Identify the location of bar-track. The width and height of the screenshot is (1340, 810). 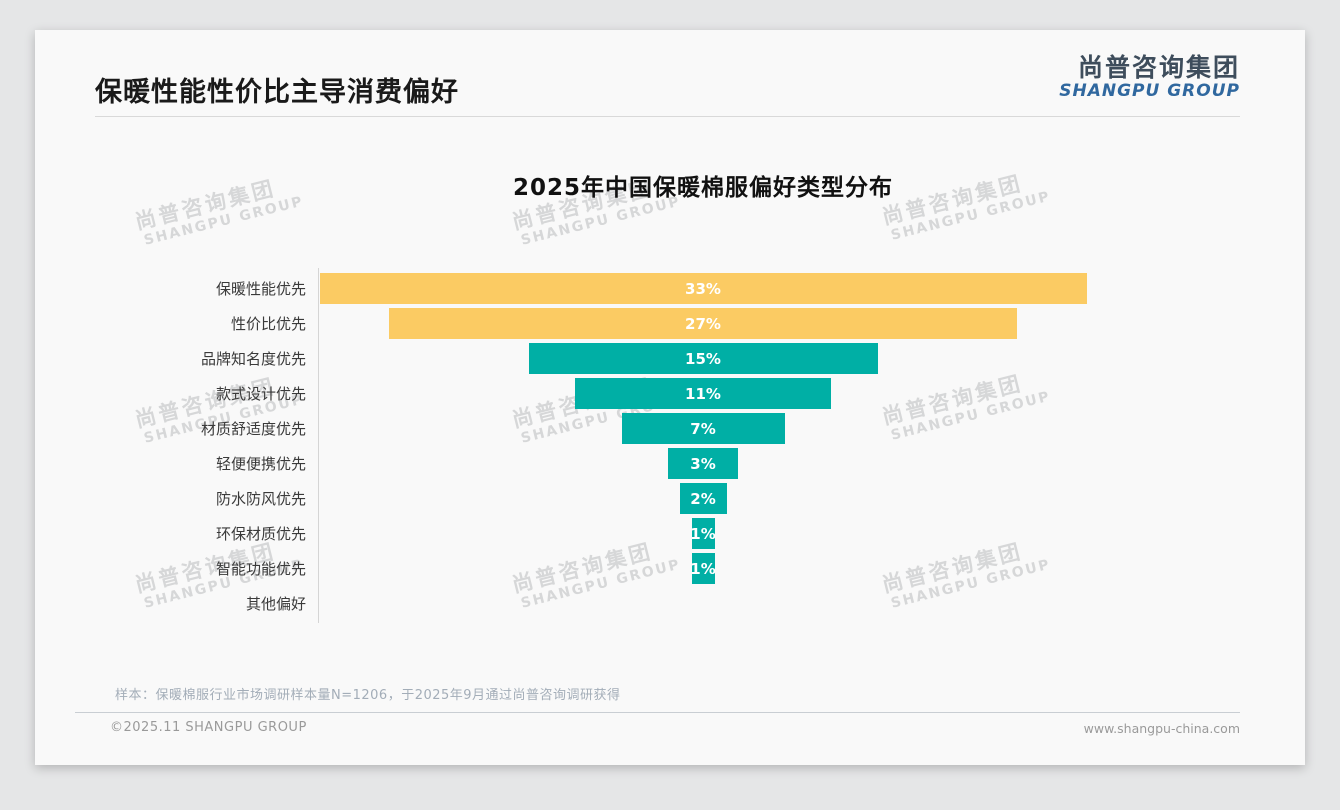
(703, 603).